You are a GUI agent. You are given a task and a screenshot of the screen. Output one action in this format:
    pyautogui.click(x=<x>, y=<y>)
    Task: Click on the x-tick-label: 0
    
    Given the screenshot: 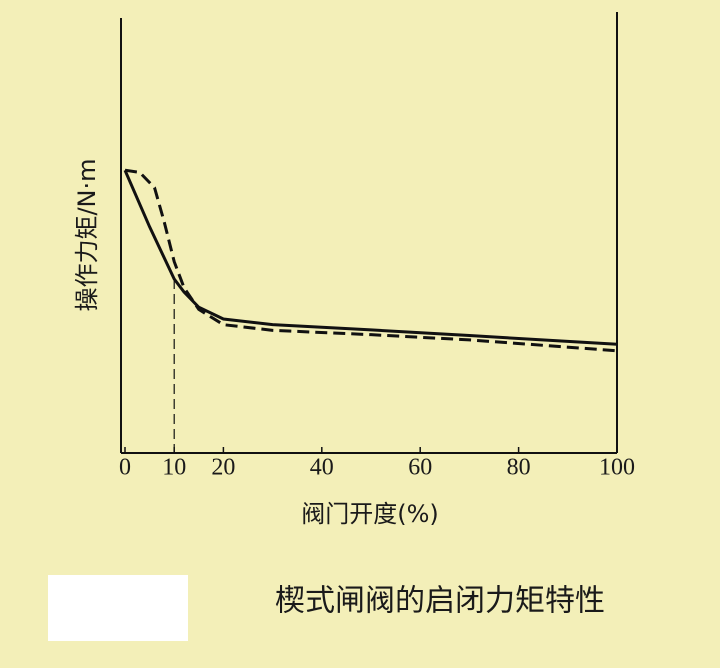 What is the action you would take?
    pyautogui.click(x=125, y=468)
    